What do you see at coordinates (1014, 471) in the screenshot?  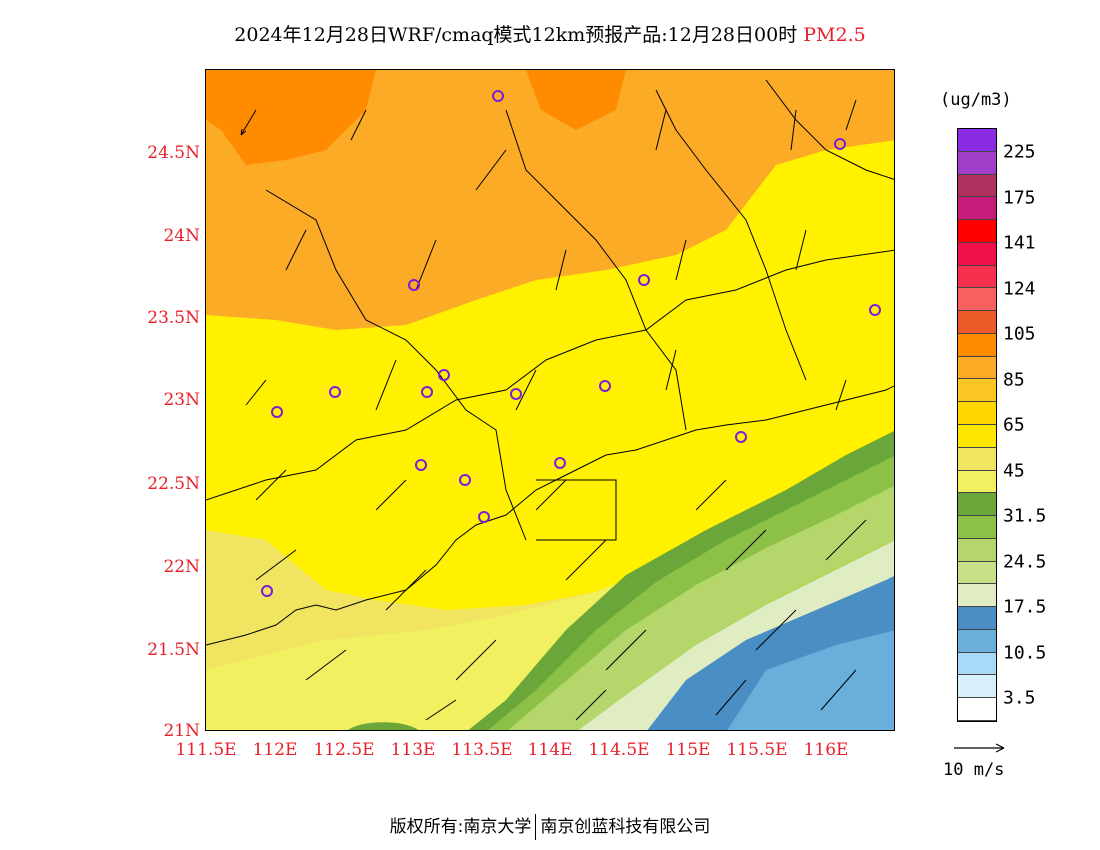 I see `legend-label: 45` at bounding box center [1014, 471].